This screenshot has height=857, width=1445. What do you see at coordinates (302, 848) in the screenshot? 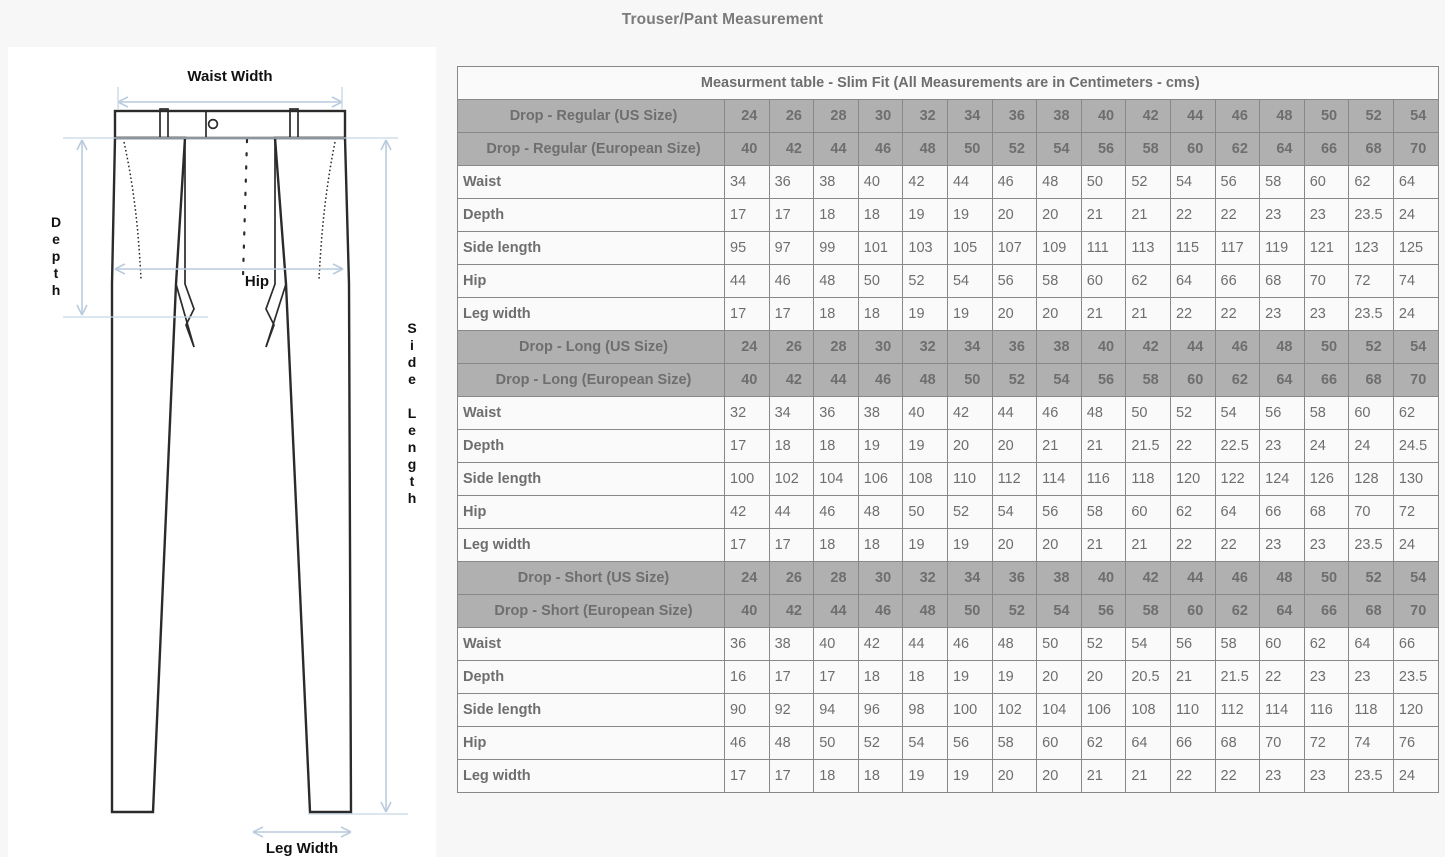
I see `leg-width-label: Leg Width` at bounding box center [302, 848].